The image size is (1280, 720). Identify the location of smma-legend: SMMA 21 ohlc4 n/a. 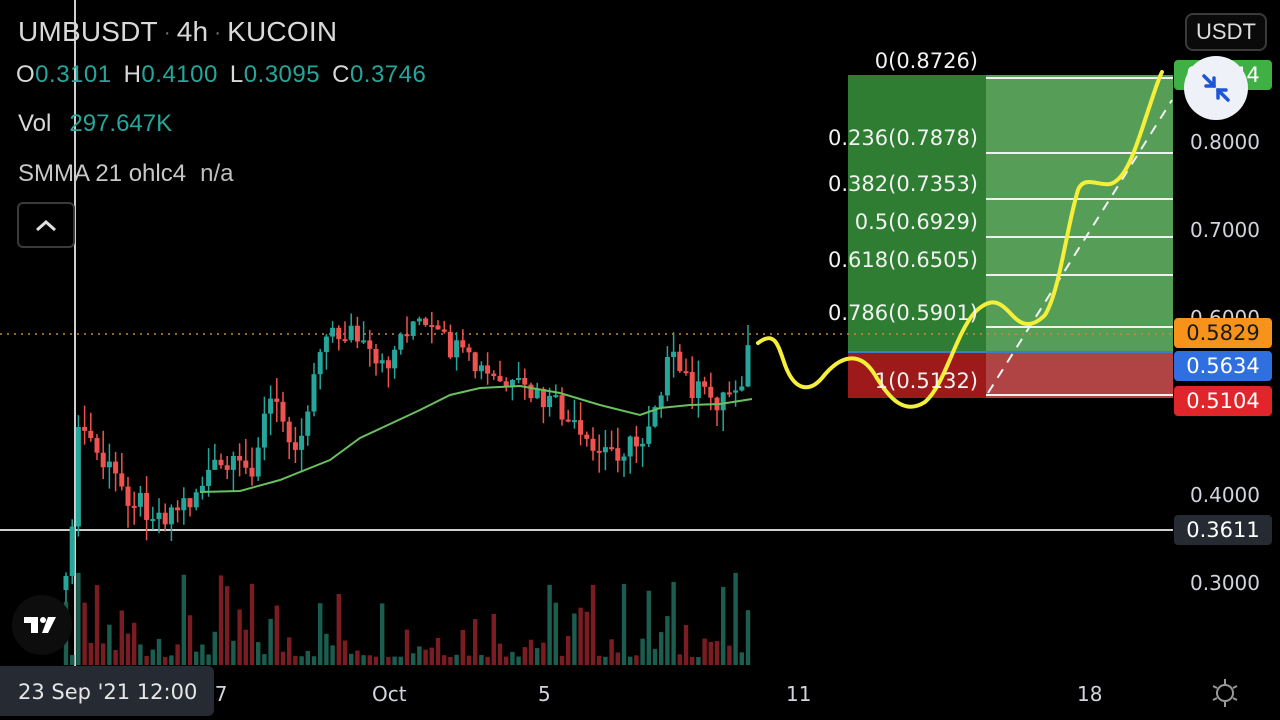
(125, 174).